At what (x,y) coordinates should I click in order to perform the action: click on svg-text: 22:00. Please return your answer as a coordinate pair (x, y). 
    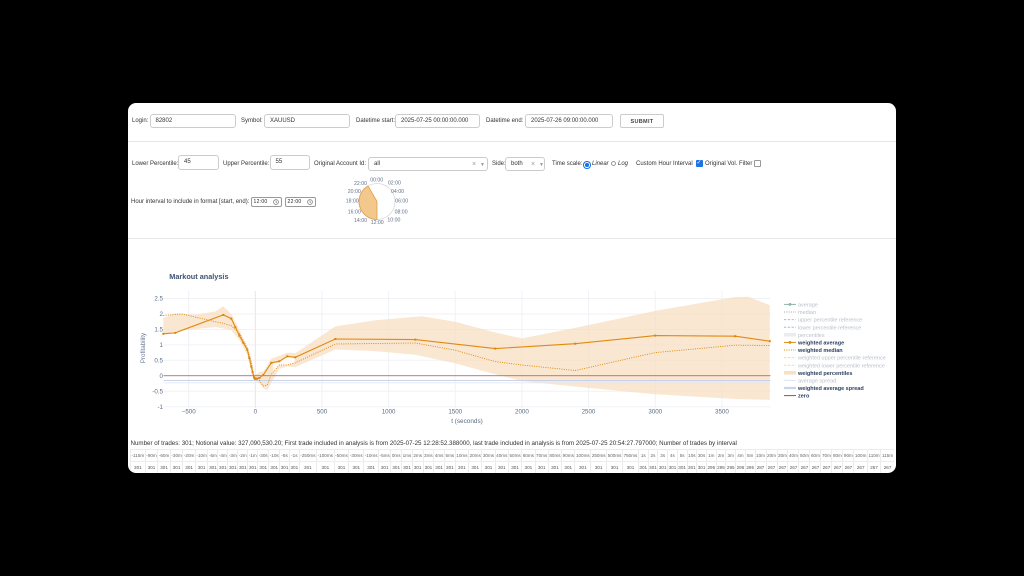
    Looking at the image, I should click on (360, 184).